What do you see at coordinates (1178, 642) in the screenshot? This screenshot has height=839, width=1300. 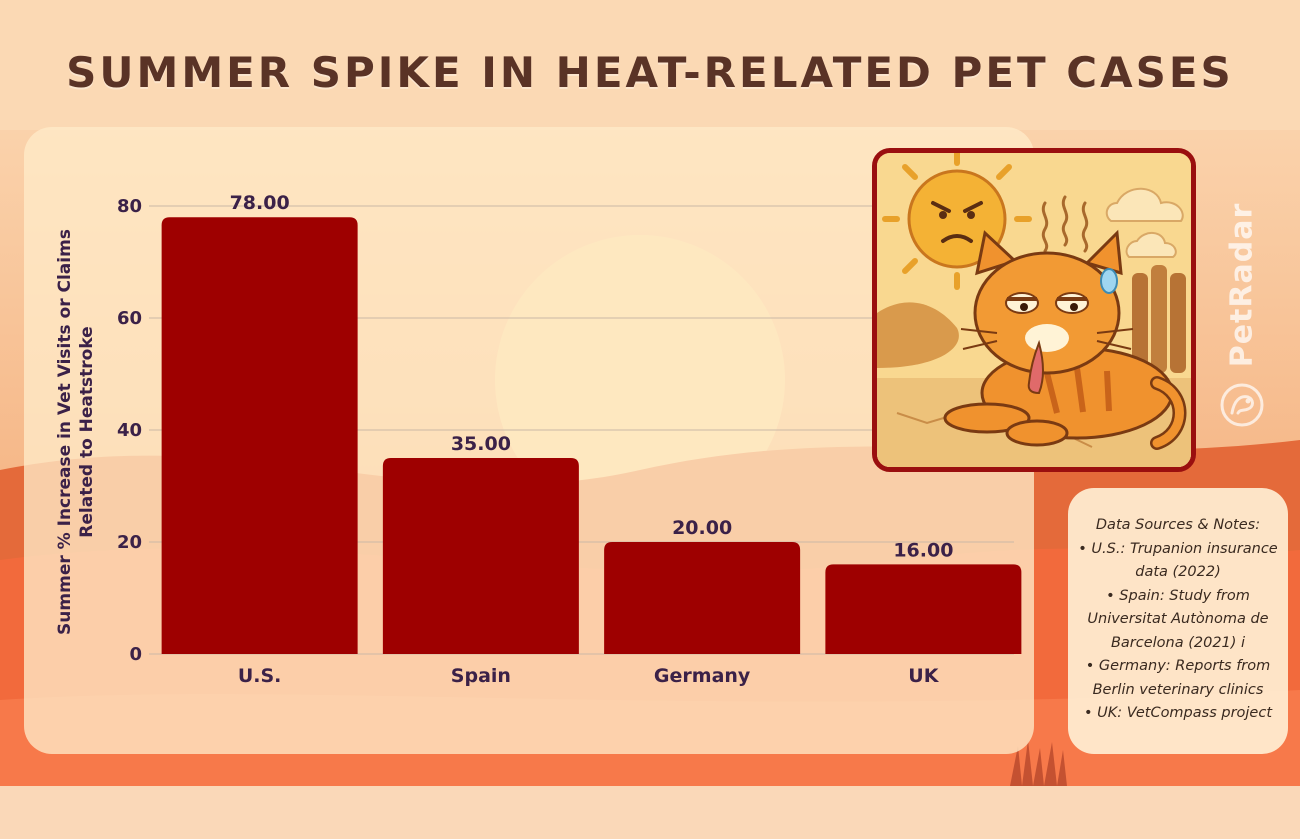 I see `notes-line: Barcelona (2021) i` at bounding box center [1178, 642].